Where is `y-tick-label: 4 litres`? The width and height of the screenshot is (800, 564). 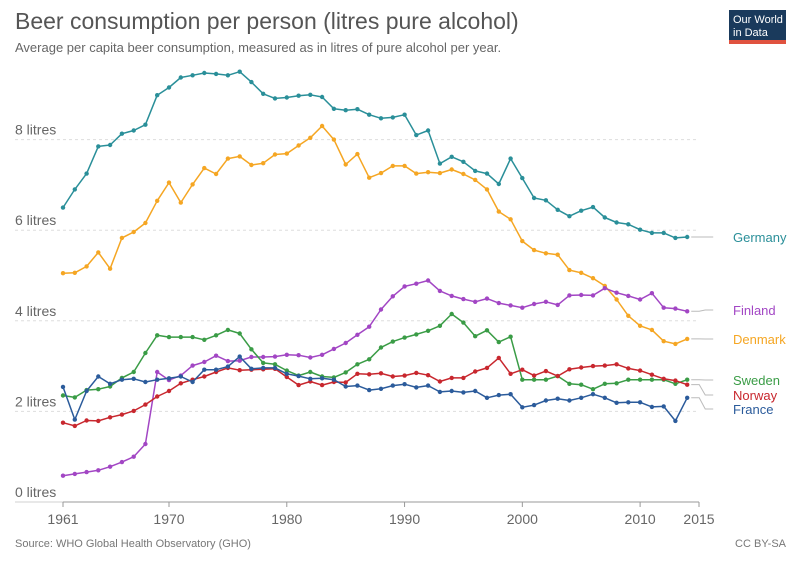
y-tick-label: 4 litres is located at coordinates (35, 311).